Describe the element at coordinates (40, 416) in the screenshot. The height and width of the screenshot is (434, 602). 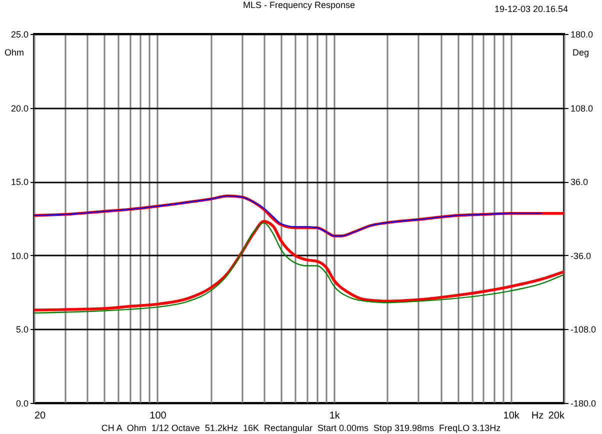
I see `x-tick-label: 20` at that location.